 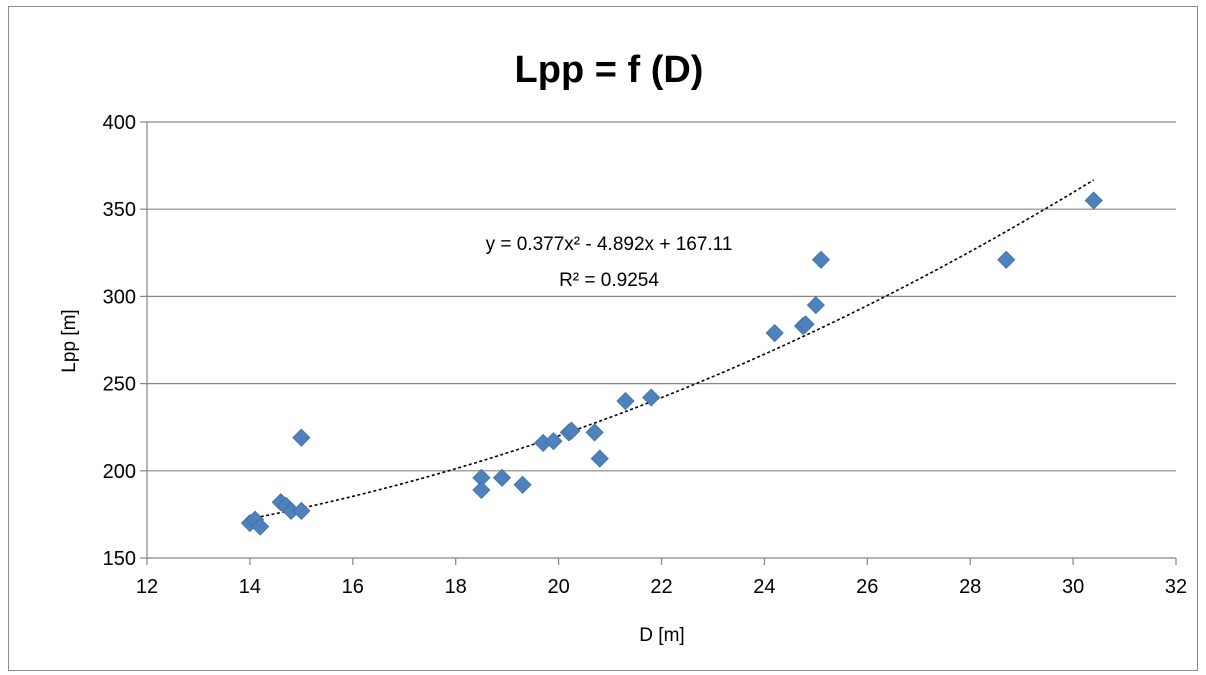 I want to click on y-tick-label: 350, so click(x=119, y=210).